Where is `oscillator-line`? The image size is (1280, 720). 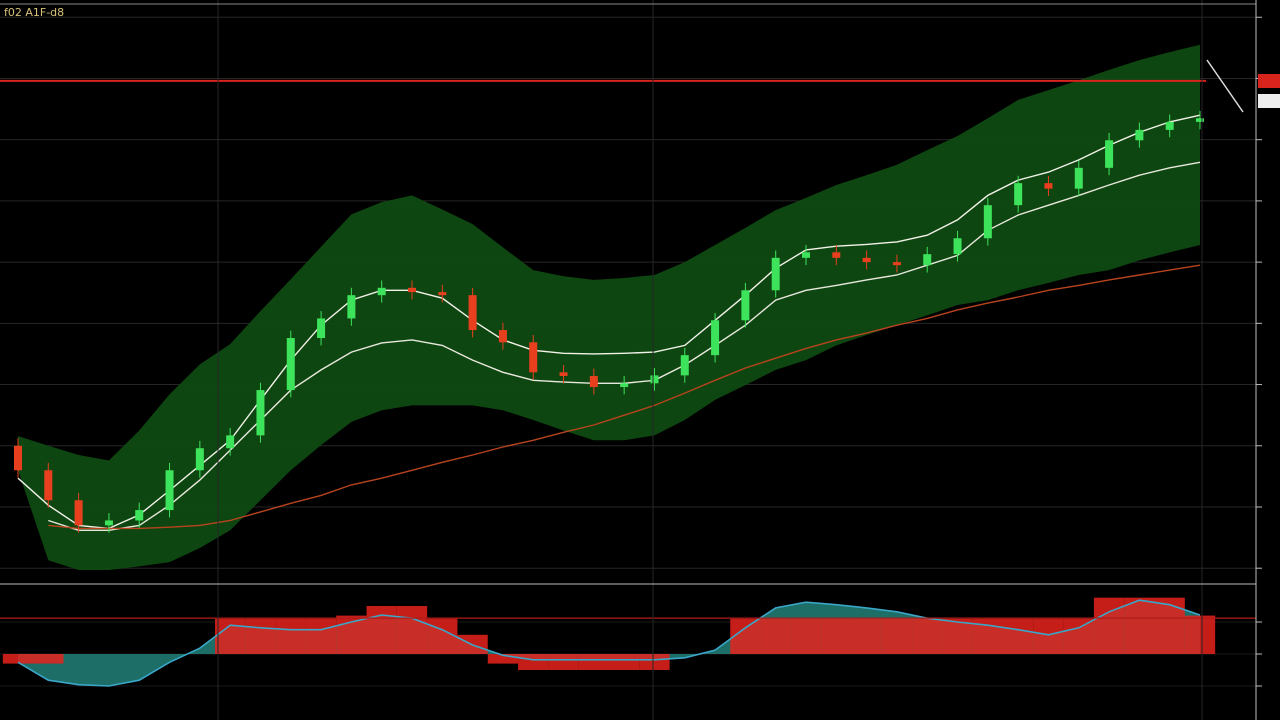 oscillator-line is located at coordinates (609, 643).